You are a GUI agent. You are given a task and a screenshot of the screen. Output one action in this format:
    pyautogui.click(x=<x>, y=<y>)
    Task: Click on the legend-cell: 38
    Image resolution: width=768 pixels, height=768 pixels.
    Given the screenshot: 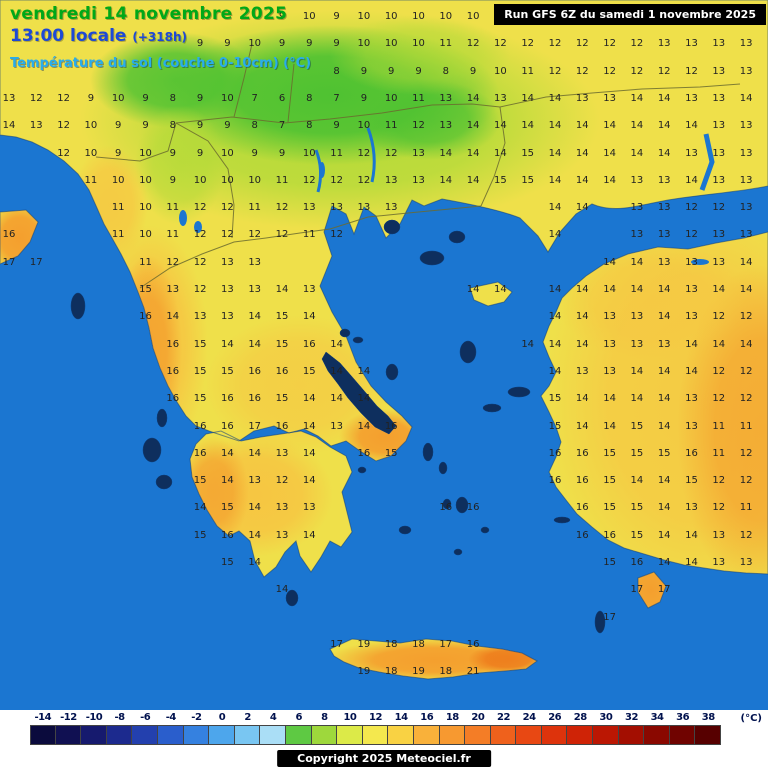 What is the action you would take?
    pyautogui.click(x=708, y=728)
    